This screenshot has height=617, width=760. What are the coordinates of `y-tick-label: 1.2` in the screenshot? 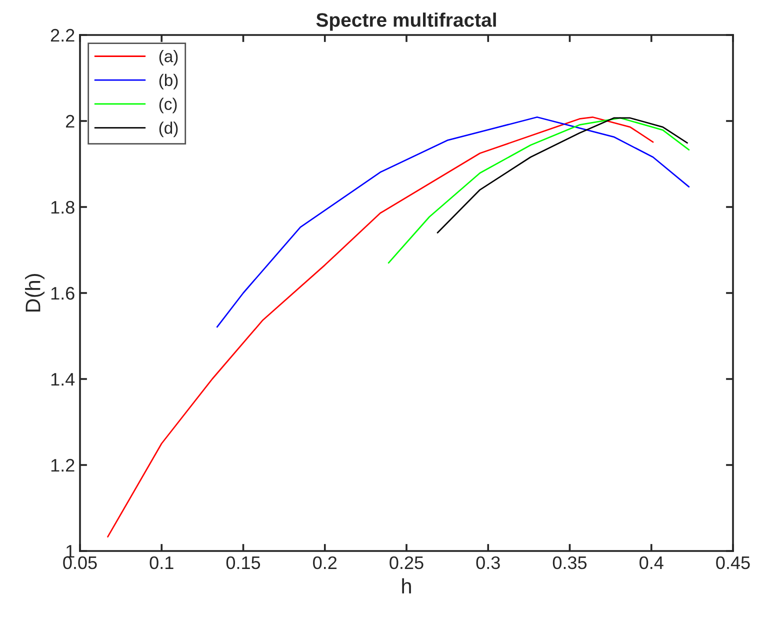 It's located at (62, 465).